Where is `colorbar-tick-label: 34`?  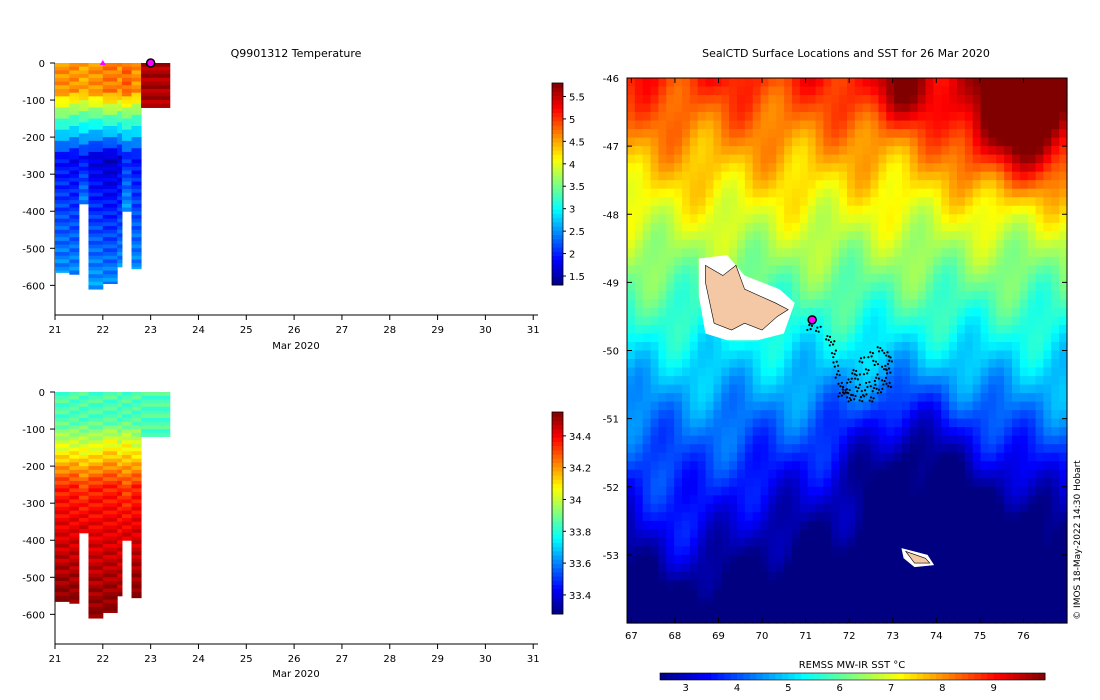
colorbar-tick-label: 34 is located at coordinates (575, 500).